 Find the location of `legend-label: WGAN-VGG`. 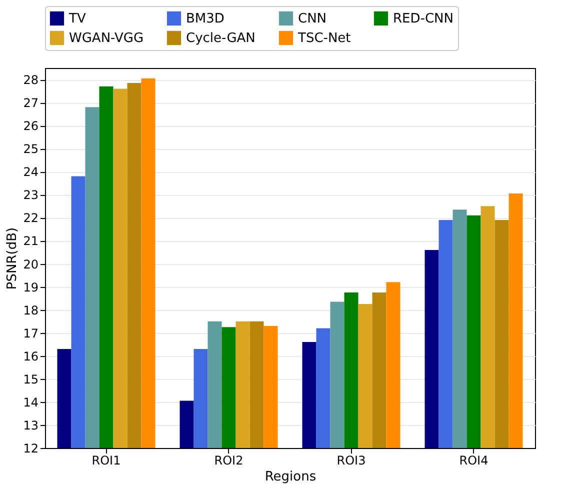

legend-label: WGAN-VGG is located at coordinates (106, 38).